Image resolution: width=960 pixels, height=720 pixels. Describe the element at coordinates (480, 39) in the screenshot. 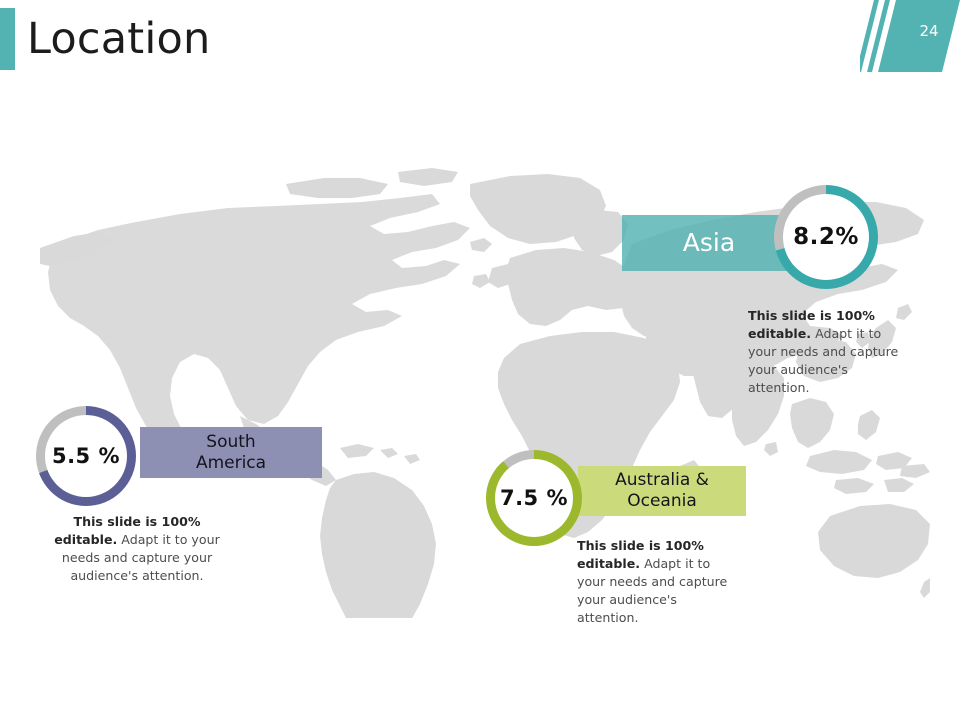

I see `slide-header: Location` at that location.